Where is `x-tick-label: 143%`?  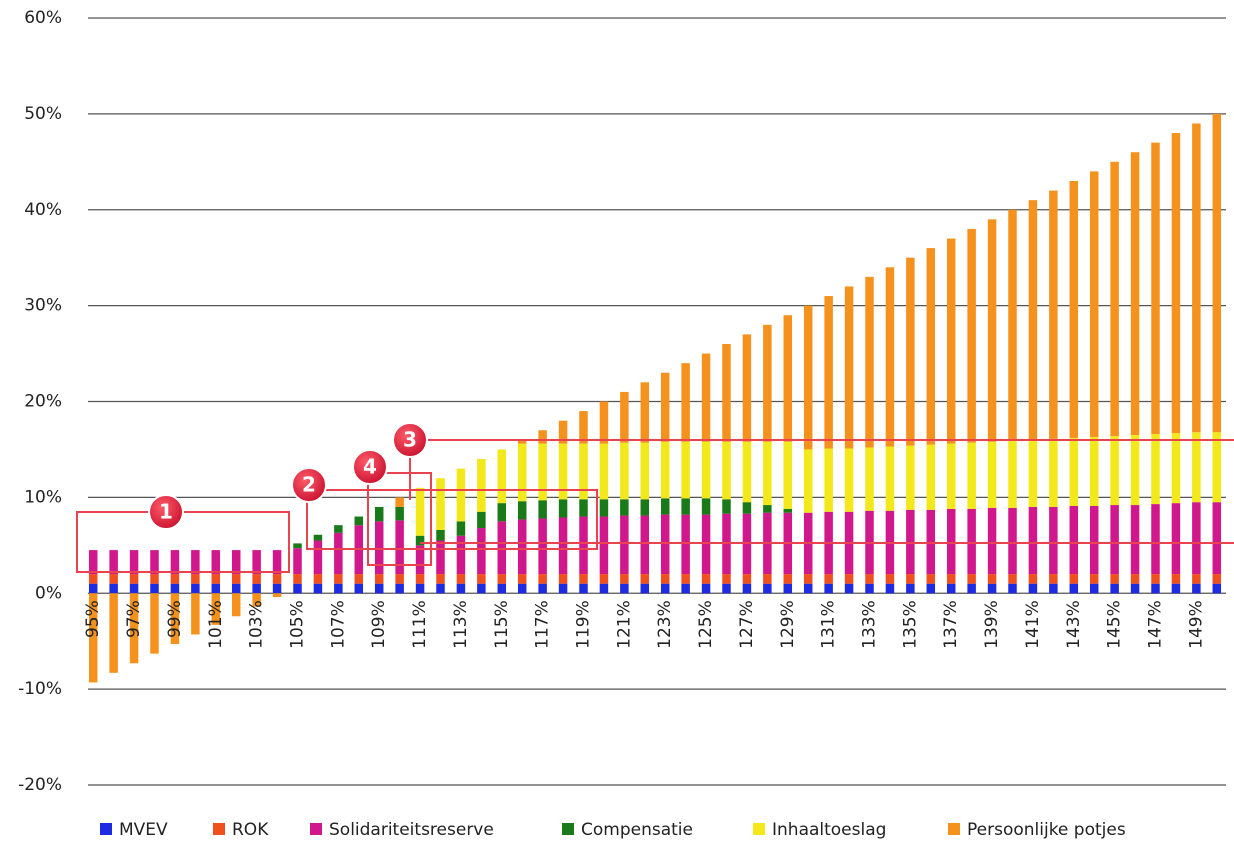
x-tick-label: 143% is located at coordinates (1074, 624).